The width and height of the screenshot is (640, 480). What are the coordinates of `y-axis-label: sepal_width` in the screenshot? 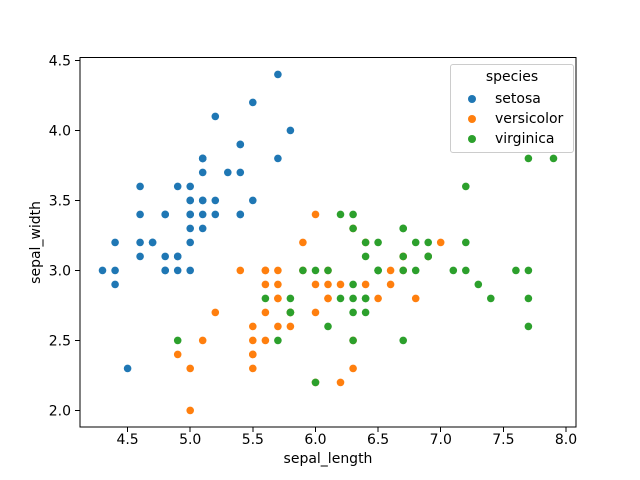 It's located at (36, 242).